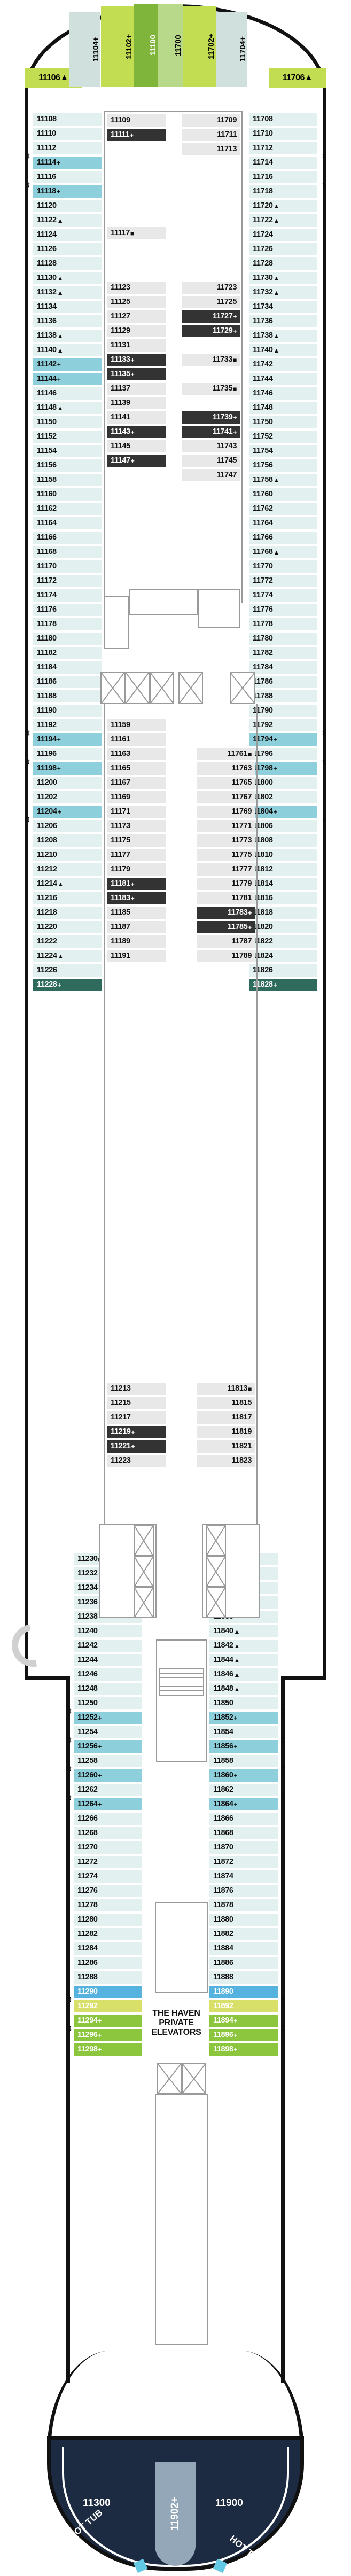 The width and height of the screenshot is (351, 2576). I want to click on cabin-11728: 11728, so click(283, 264).